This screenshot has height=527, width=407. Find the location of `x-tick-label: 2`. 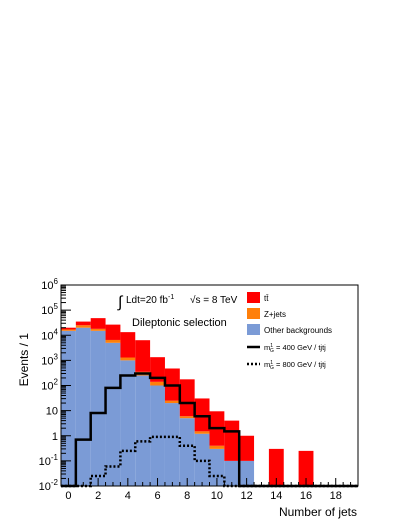

x-tick-label: 2 is located at coordinates (98, 496).